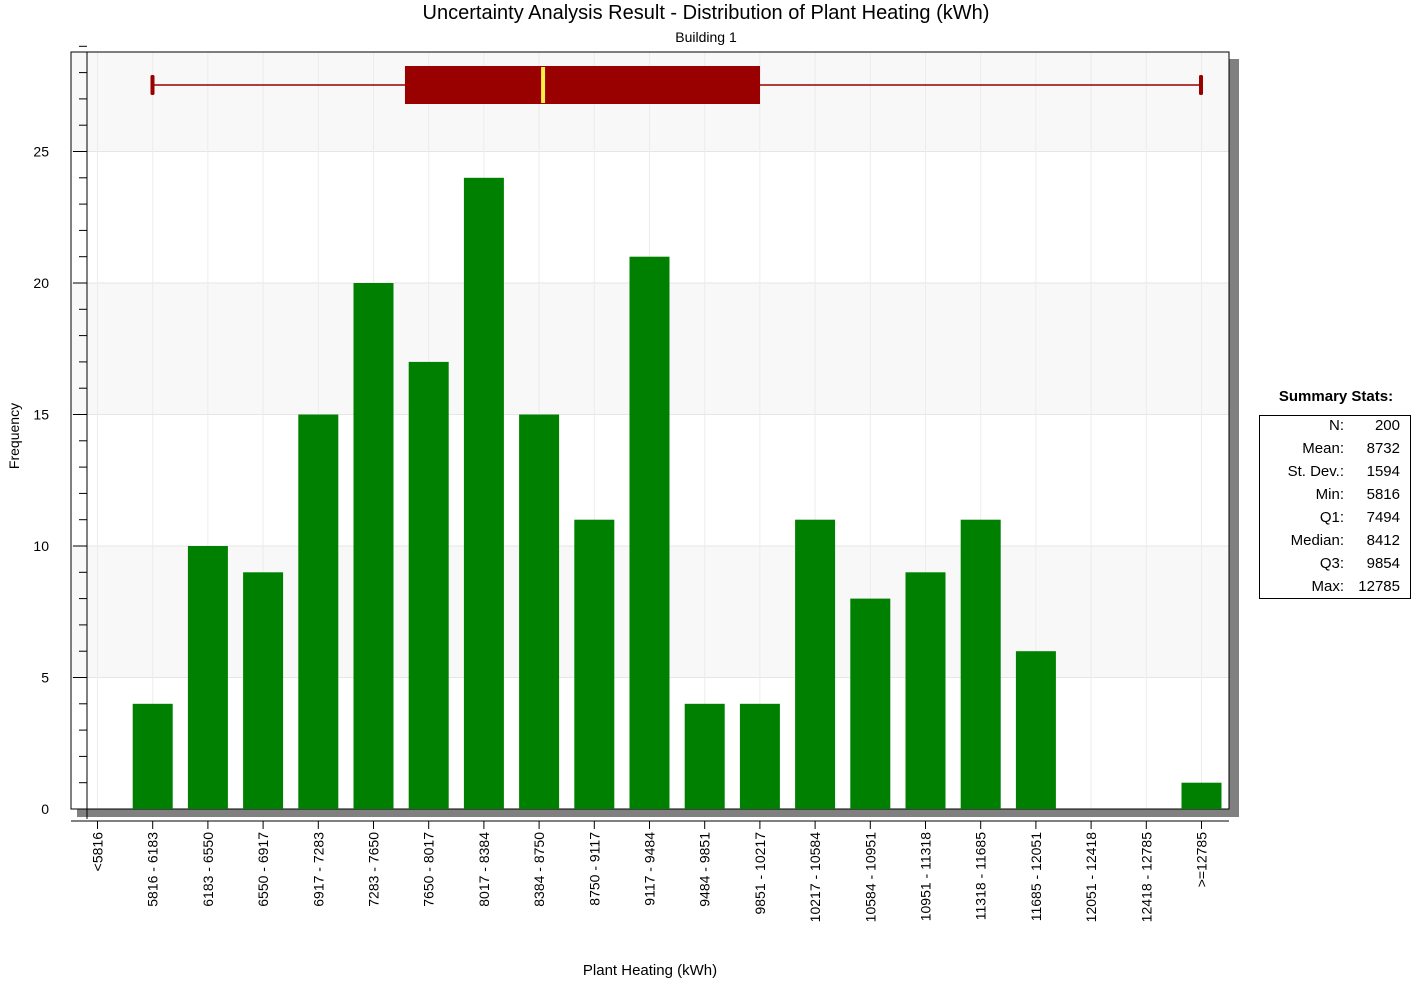  What do you see at coordinates (1383, 494) in the screenshot?
I see `stats-value: 5816` at bounding box center [1383, 494].